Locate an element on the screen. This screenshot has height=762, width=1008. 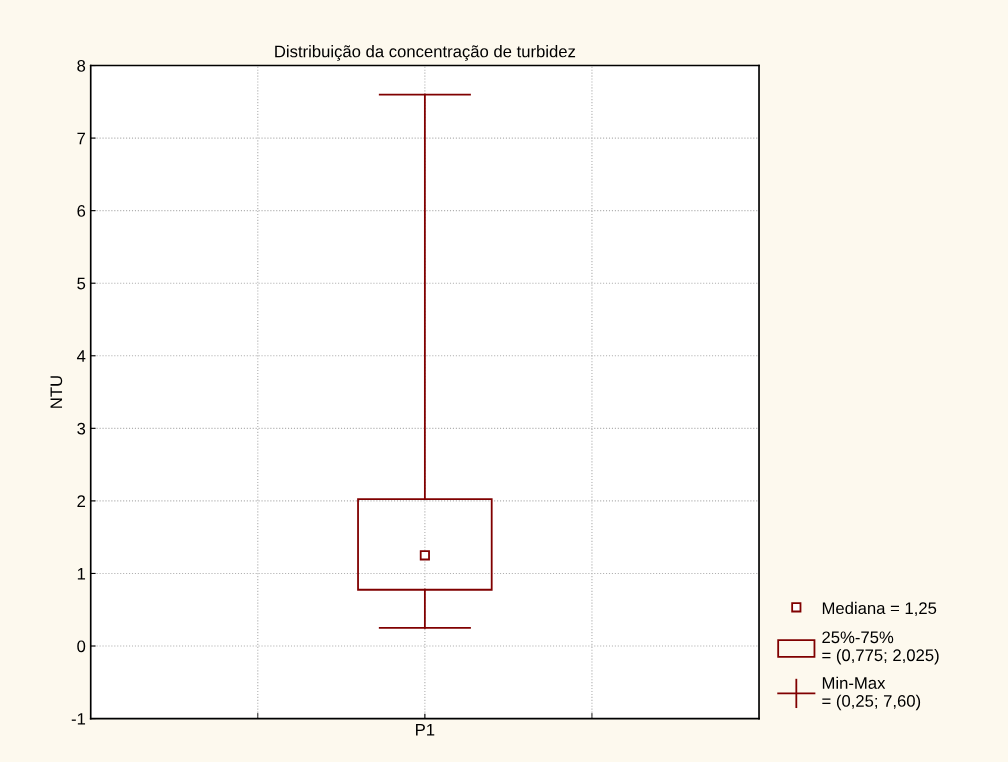
text: 25%-75% = (0,775; 2,025) is located at coordinates (880, 648).